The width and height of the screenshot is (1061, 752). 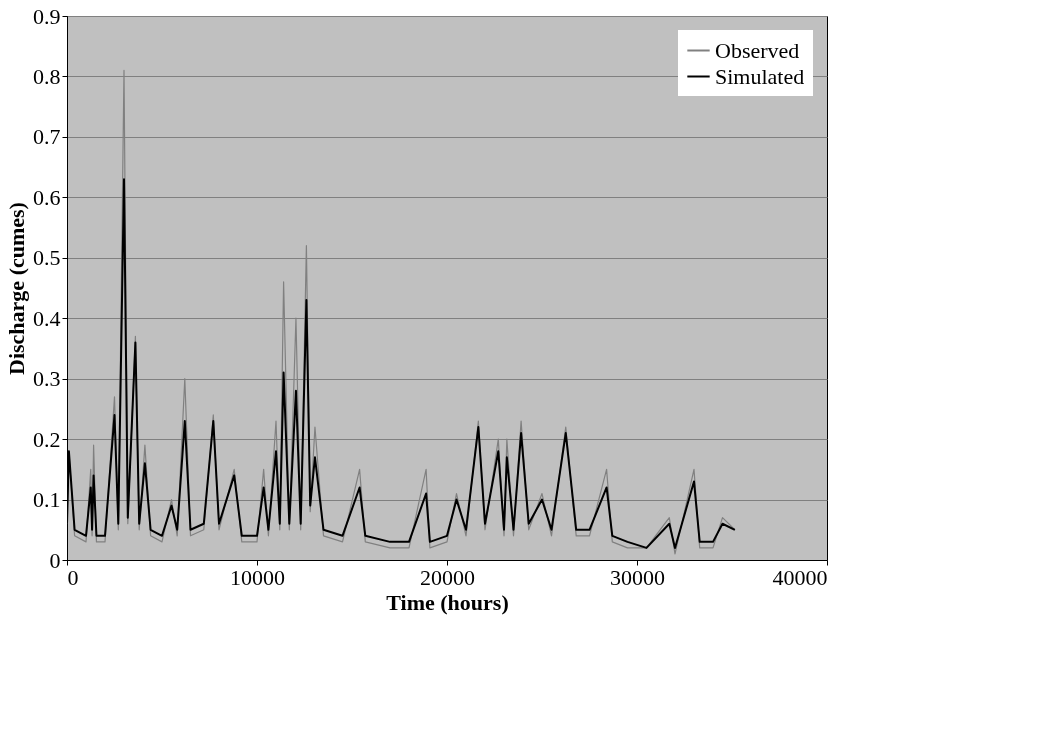 I want to click on x-tick-label: 0, so click(x=73, y=577).